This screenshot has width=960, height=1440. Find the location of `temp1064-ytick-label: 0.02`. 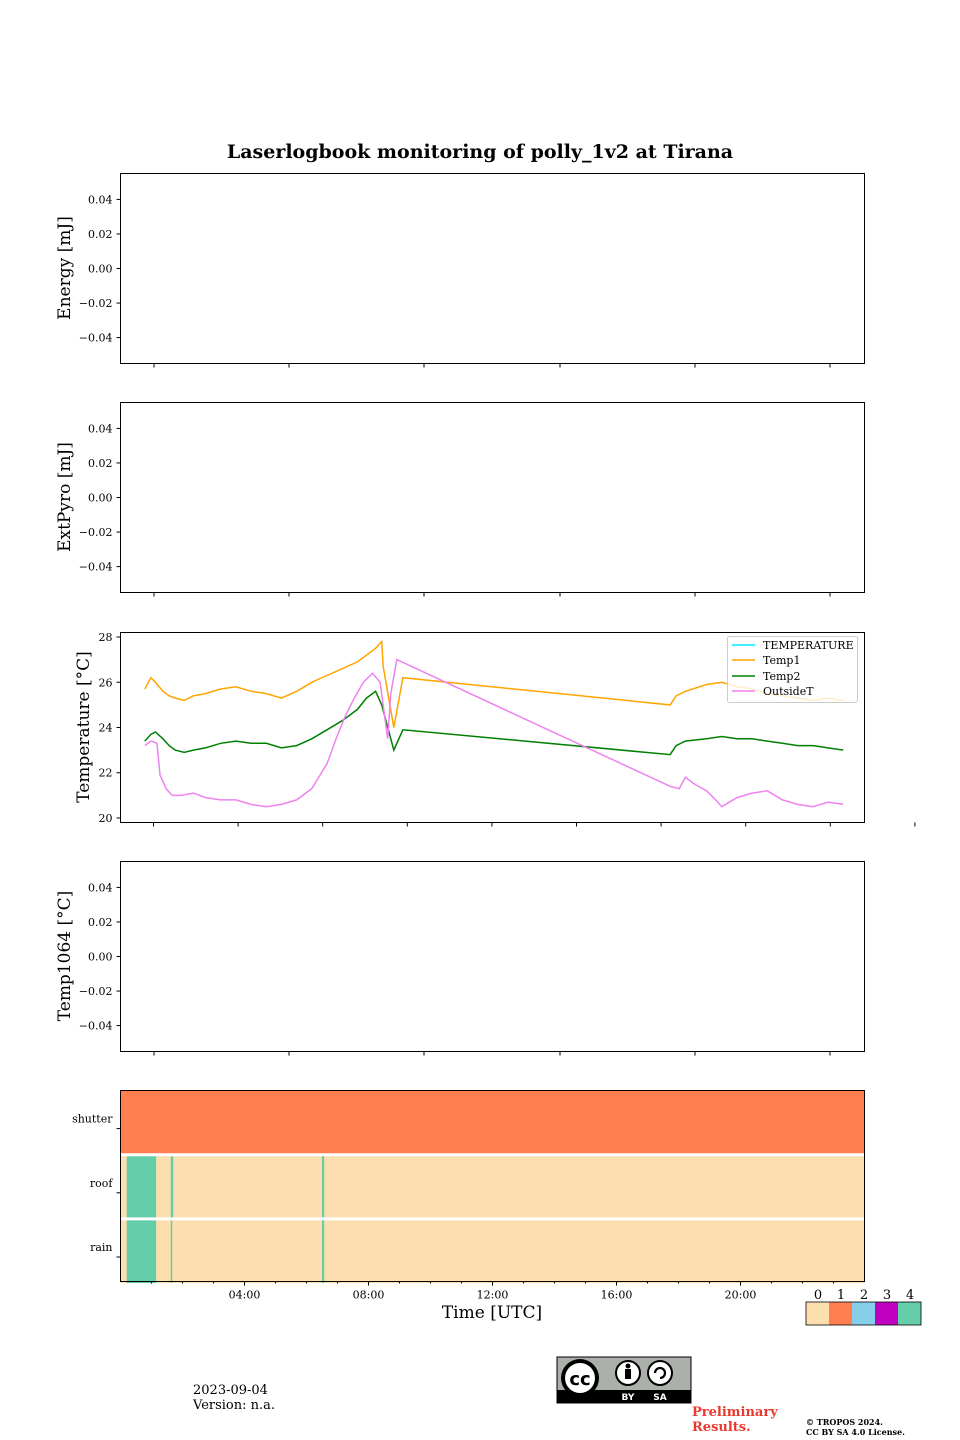

temp1064-ytick-label: 0.02 is located at coordinates (100, 922).